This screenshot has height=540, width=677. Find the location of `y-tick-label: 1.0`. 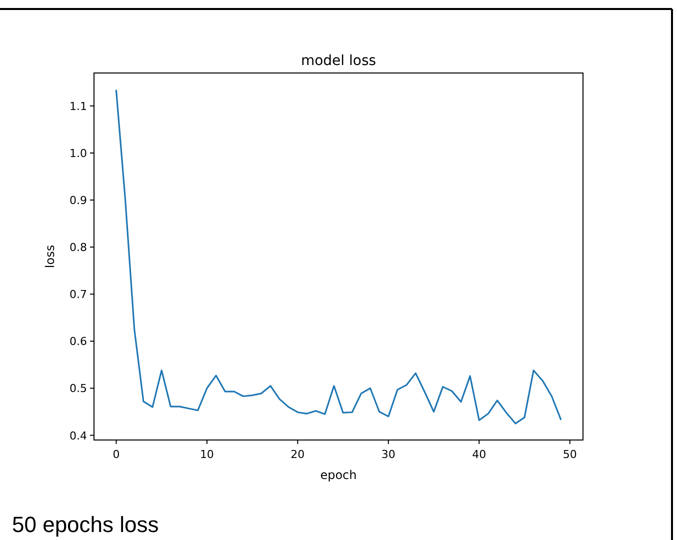

y-tick-label: 1.0 is located at coordinates (78, 153).